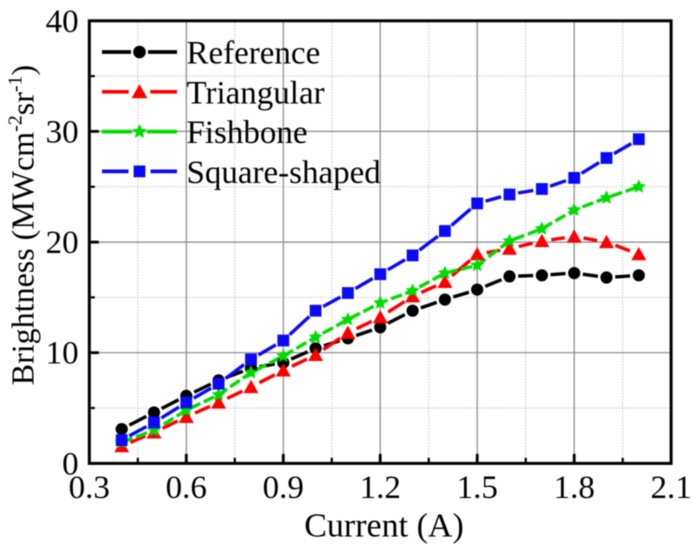 Image resolution: width=693 pixels, height=549 pixels. What do you see at coordinates (62, 243) in the screenshot?
I see `svg-text: 20` at bounding box center [62, 243].